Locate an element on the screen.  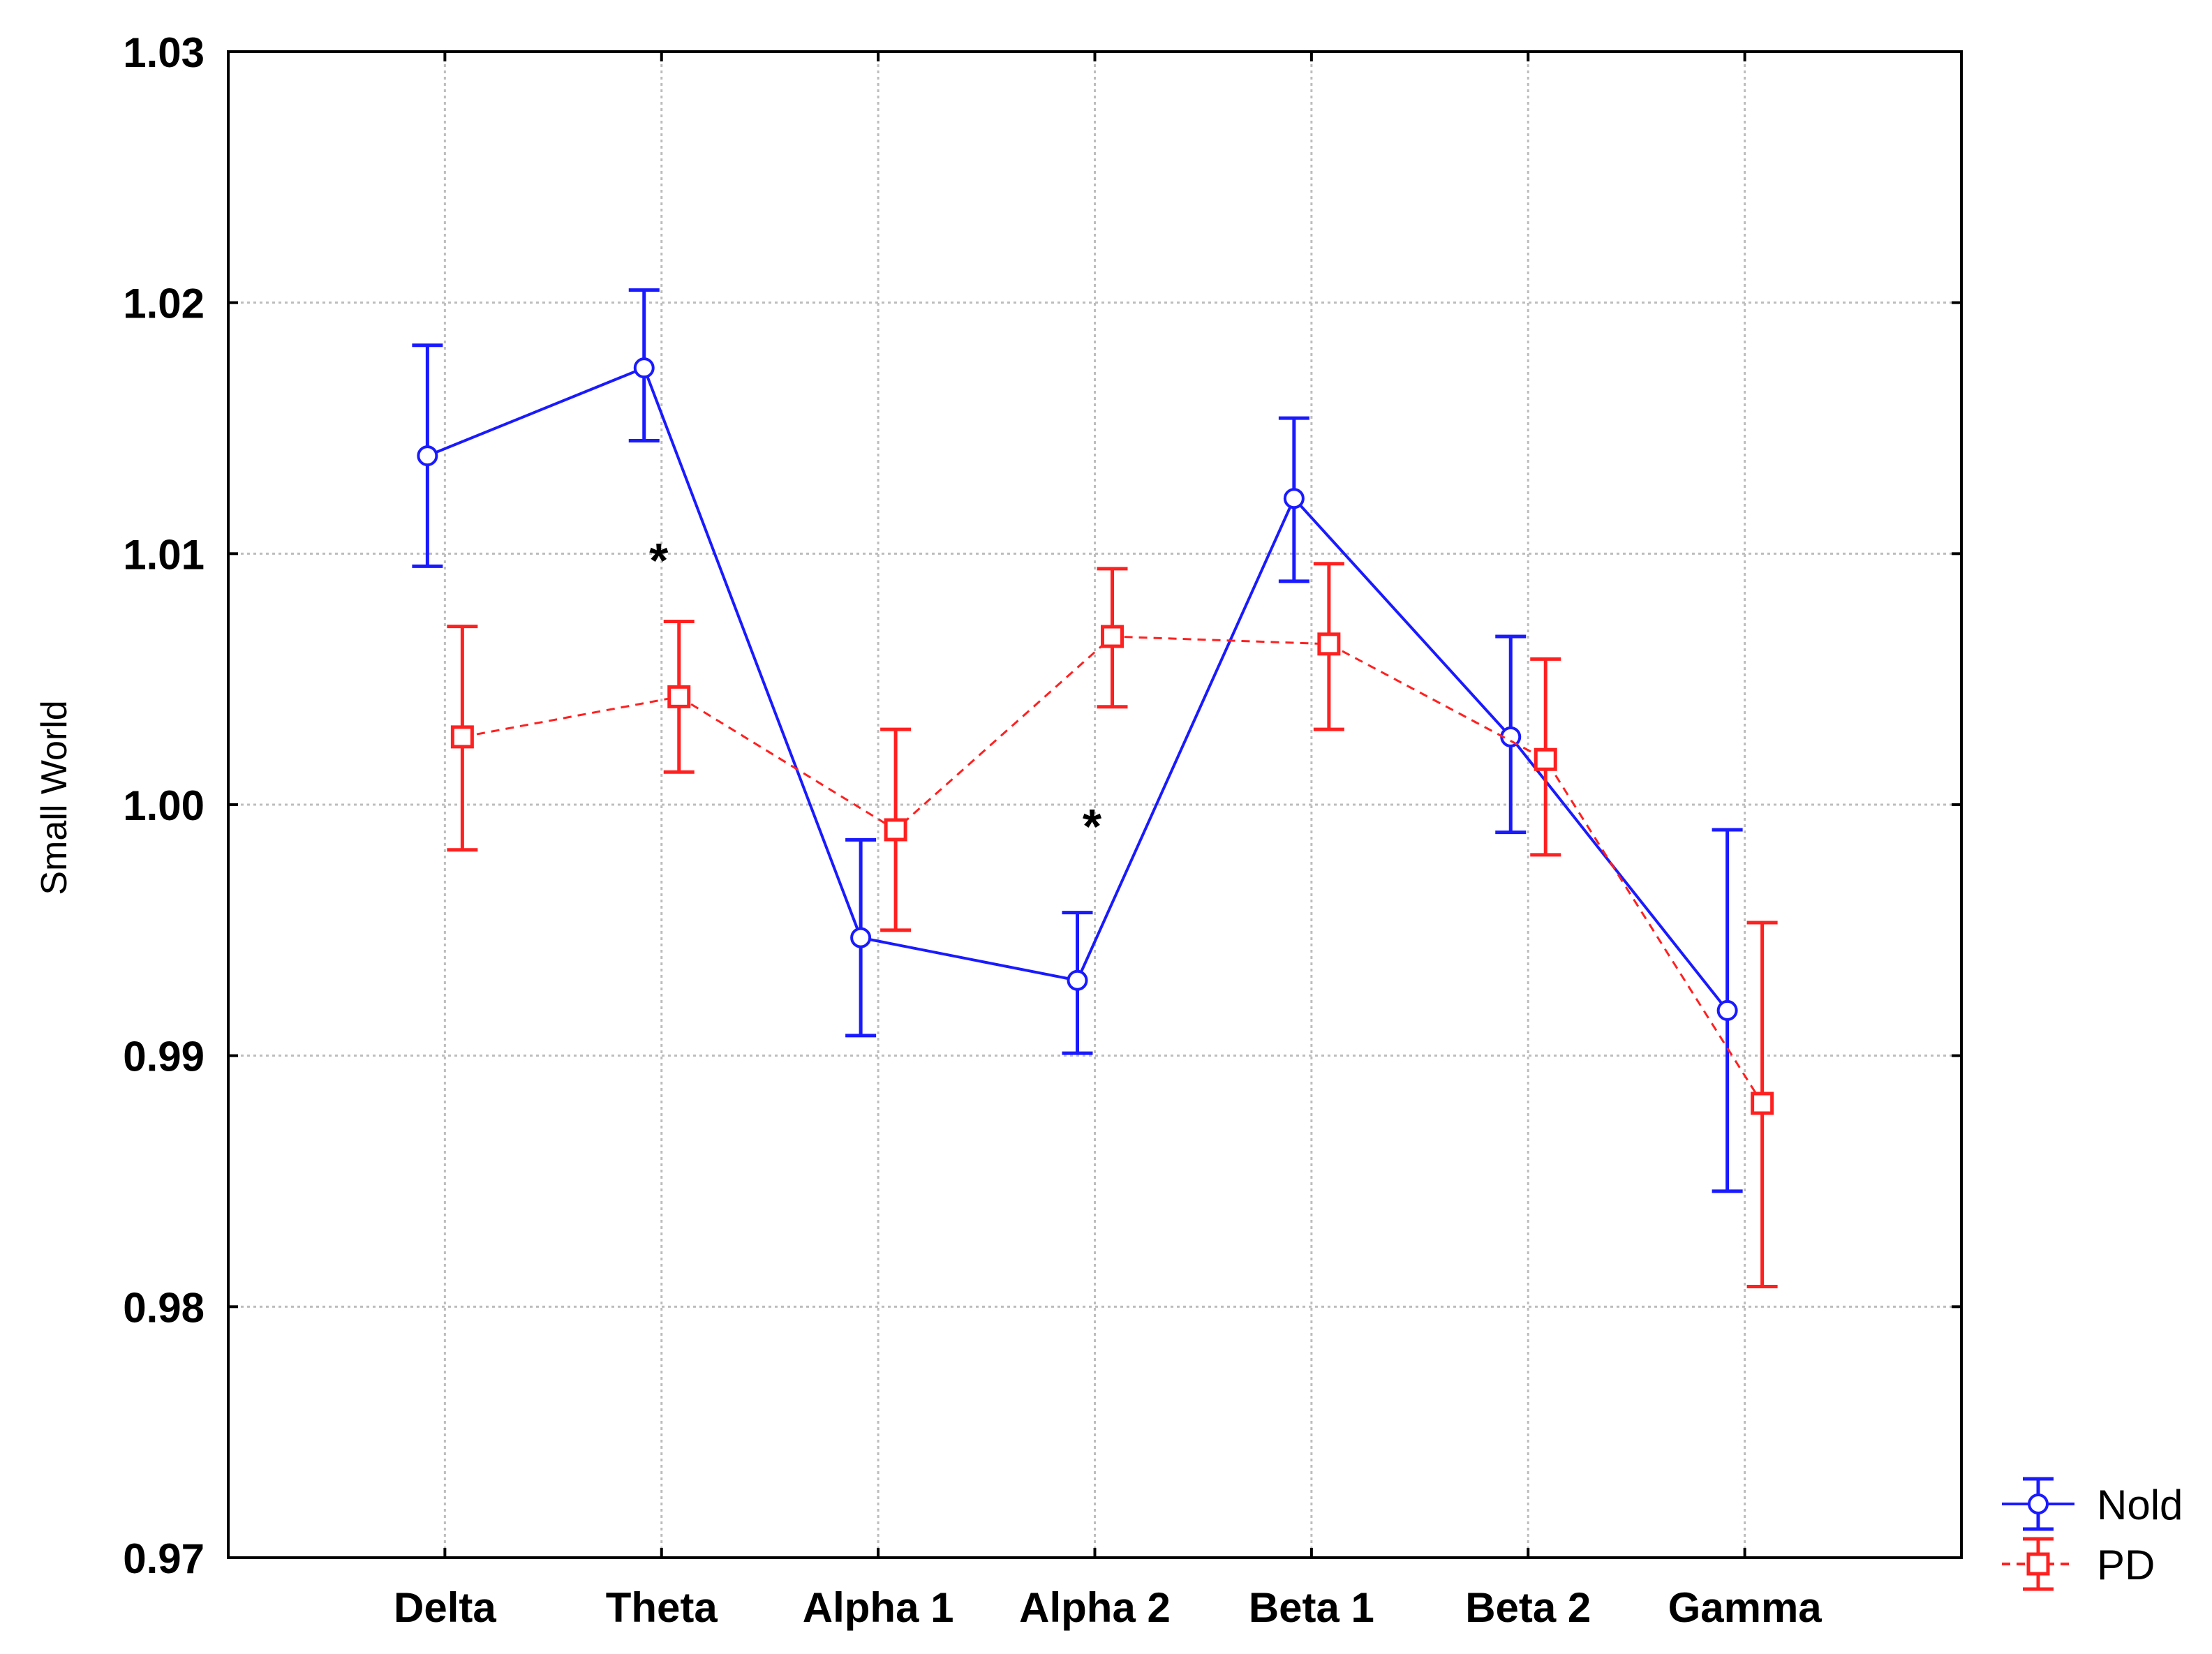
y-tick-label: 1.00 is located at coordinates (164, 805).